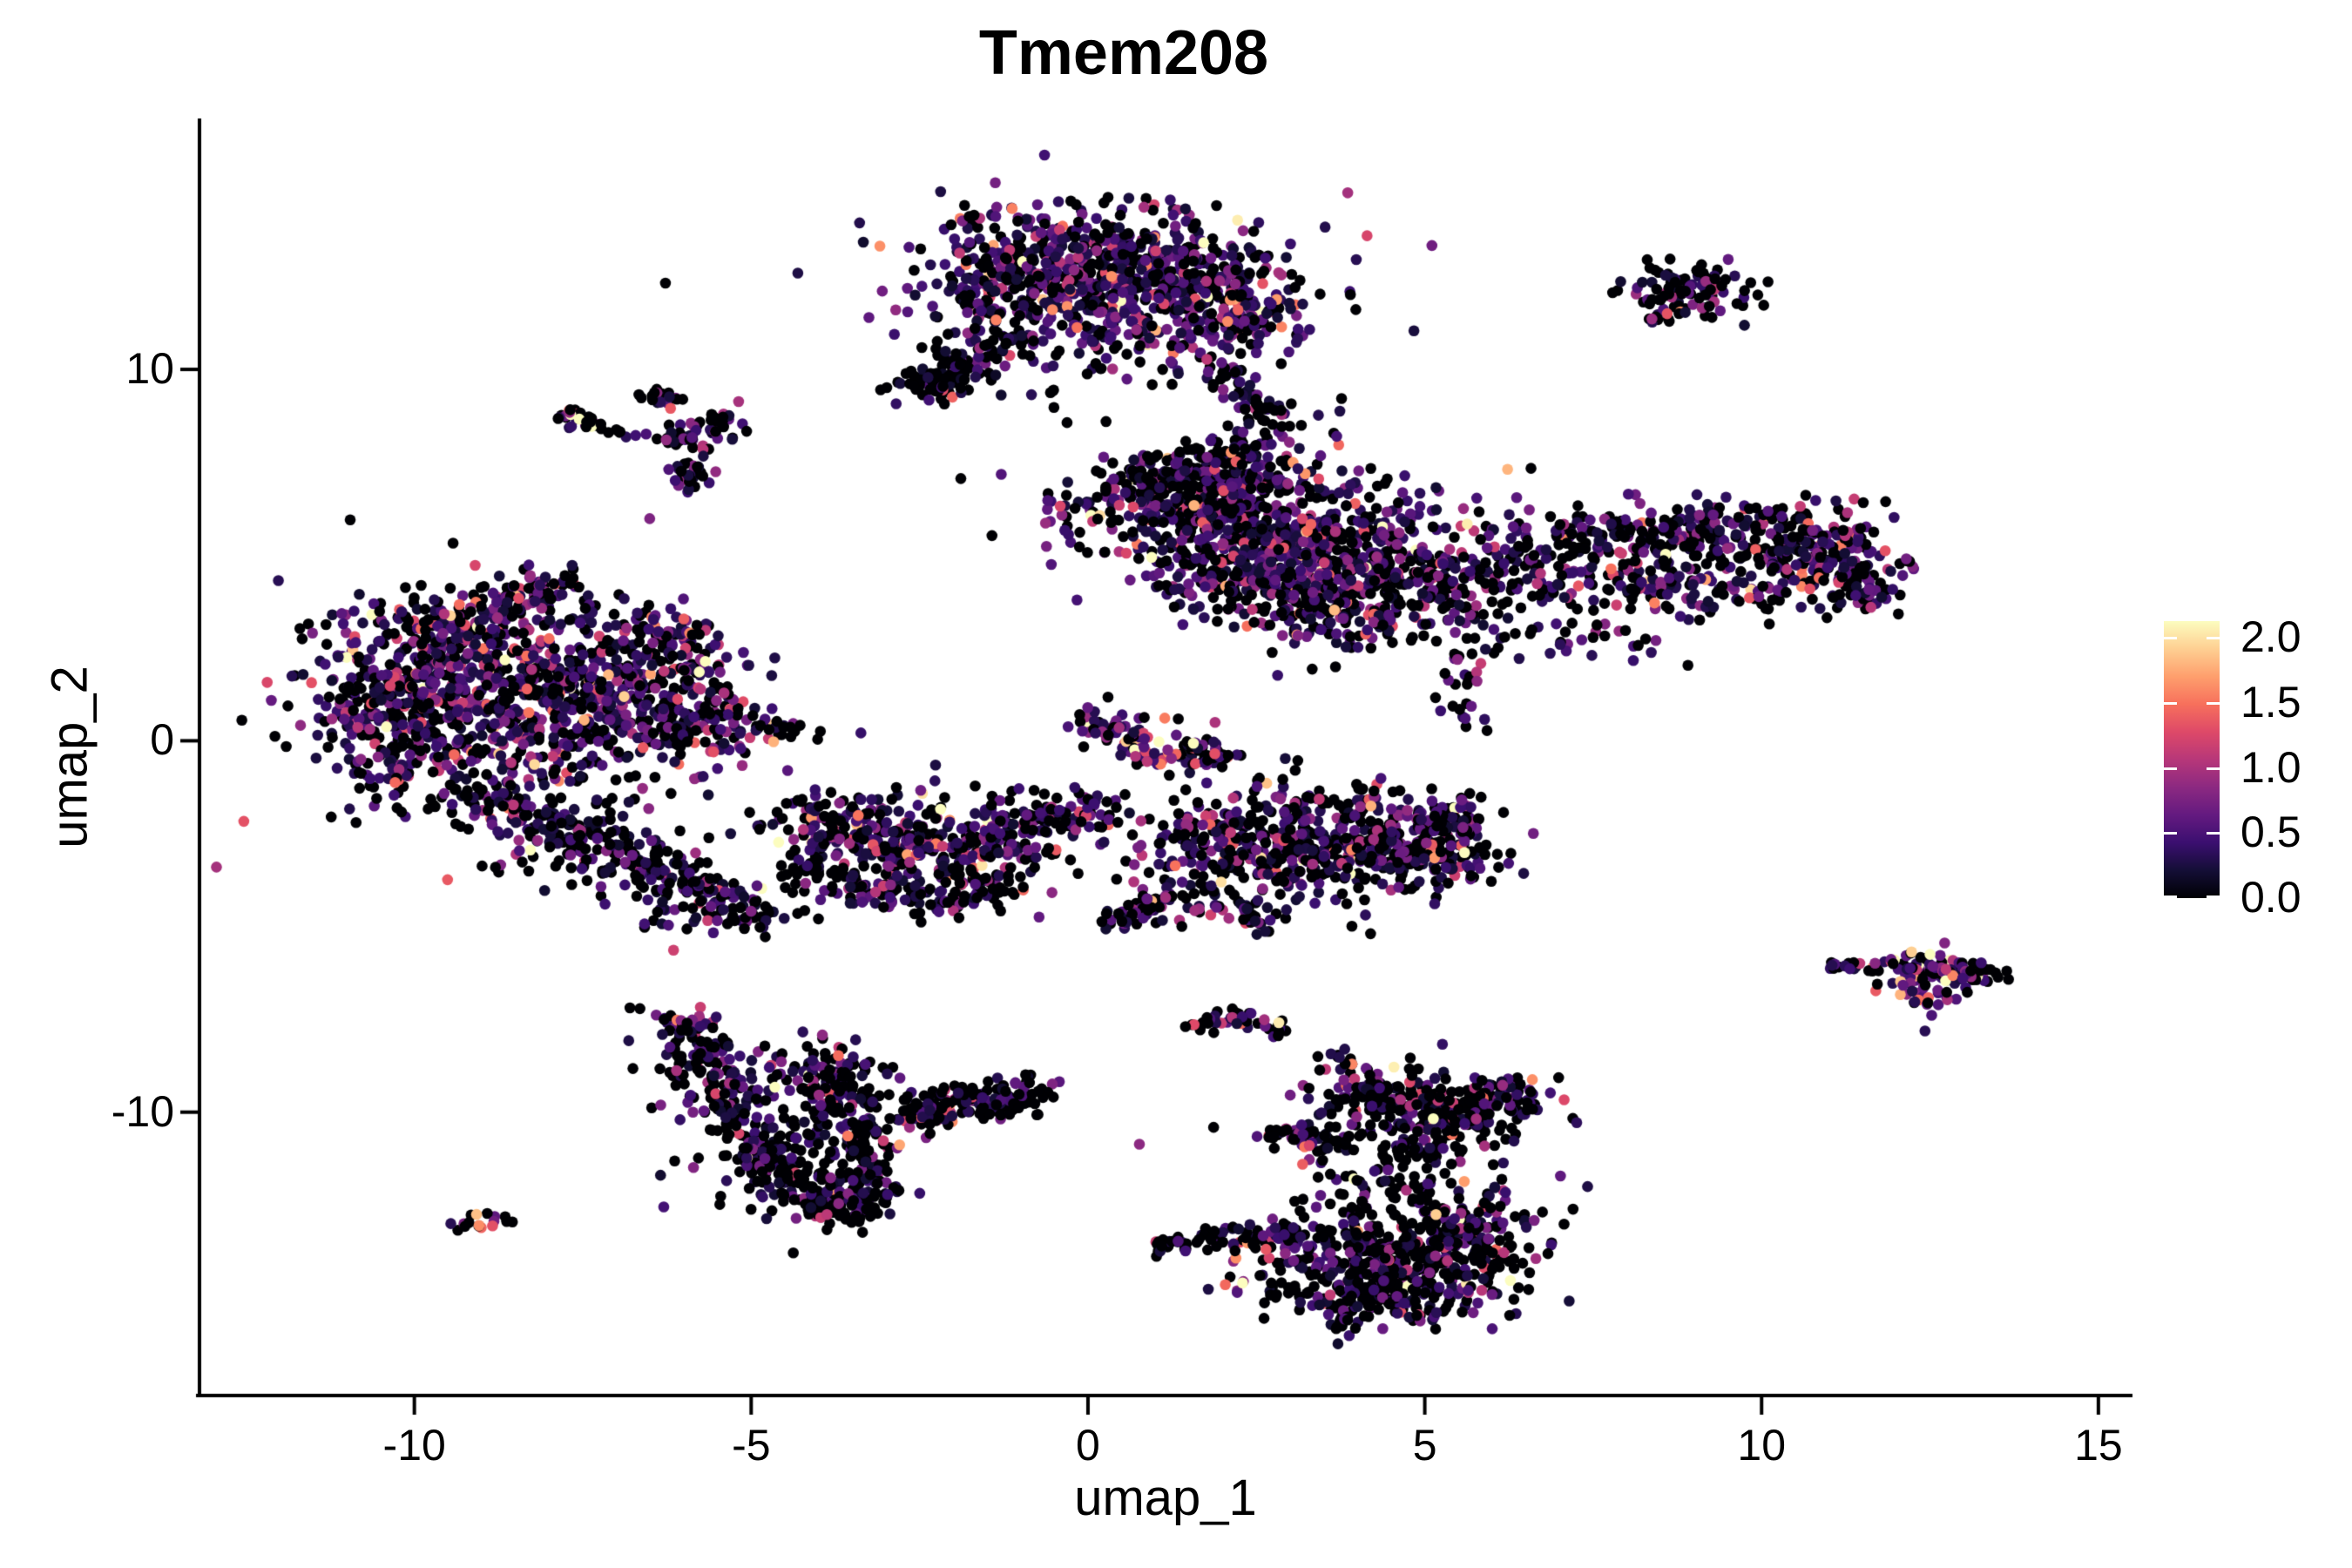 This screenshot has width=2352, height=1568. I want to click on expression-colorbar, so click(2192, 759).